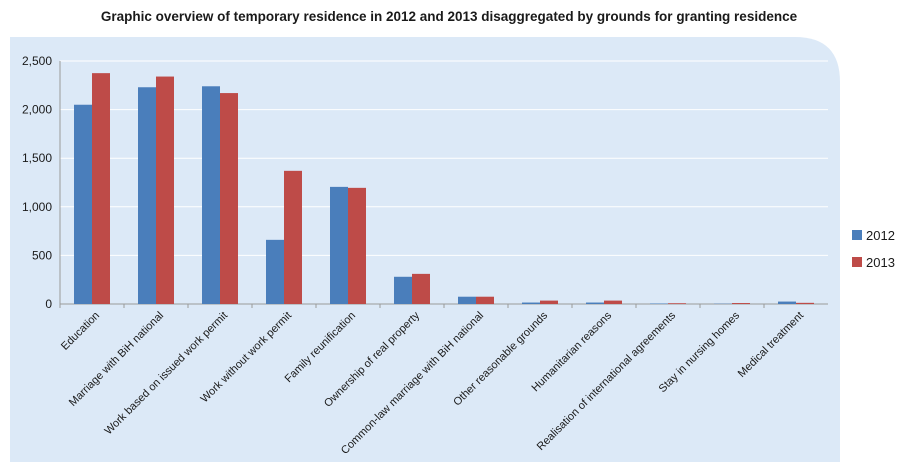 The height and width of the screenshot is (467, 898). What do you see at coordinates (48, 304) in the screenshot?
I see `y-tick-label: 0` at bounding box center [48, 304].